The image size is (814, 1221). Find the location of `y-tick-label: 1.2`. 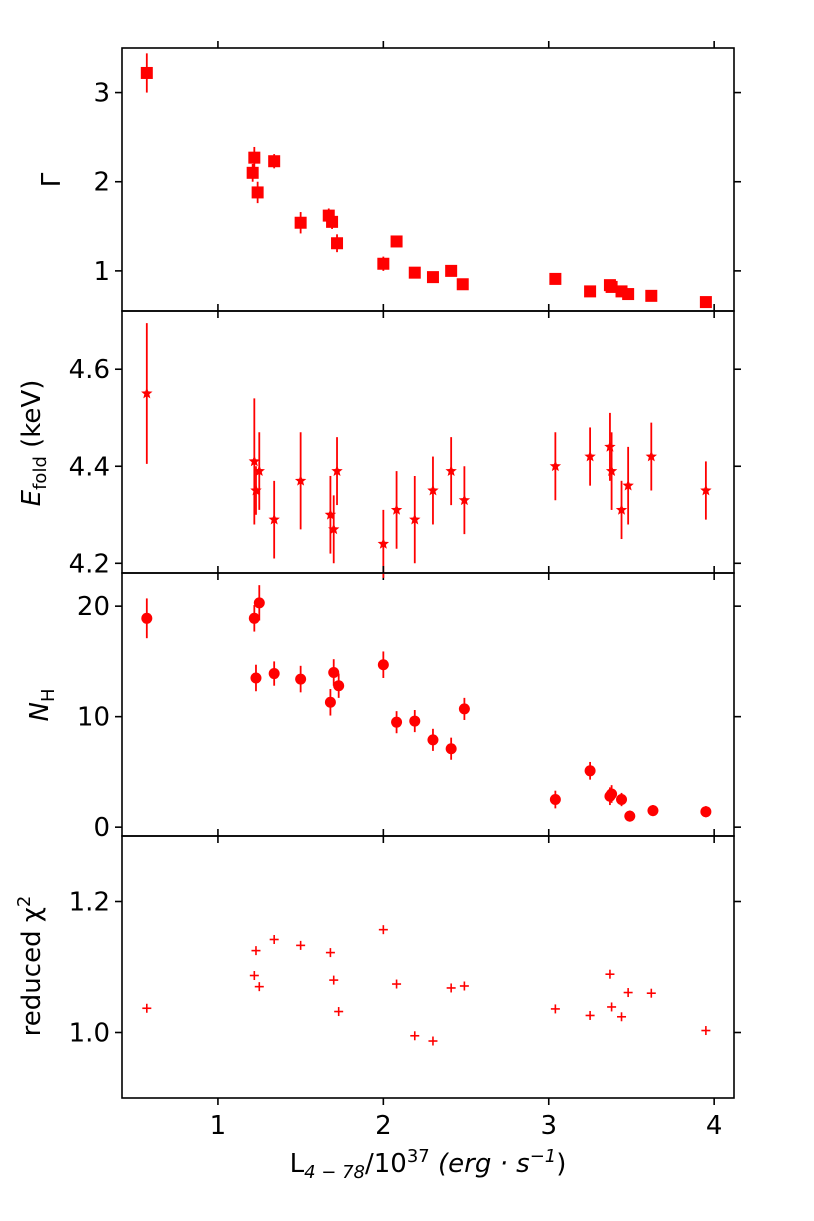

y-tick-label: 1.2 is located at coordinates (89, 903).